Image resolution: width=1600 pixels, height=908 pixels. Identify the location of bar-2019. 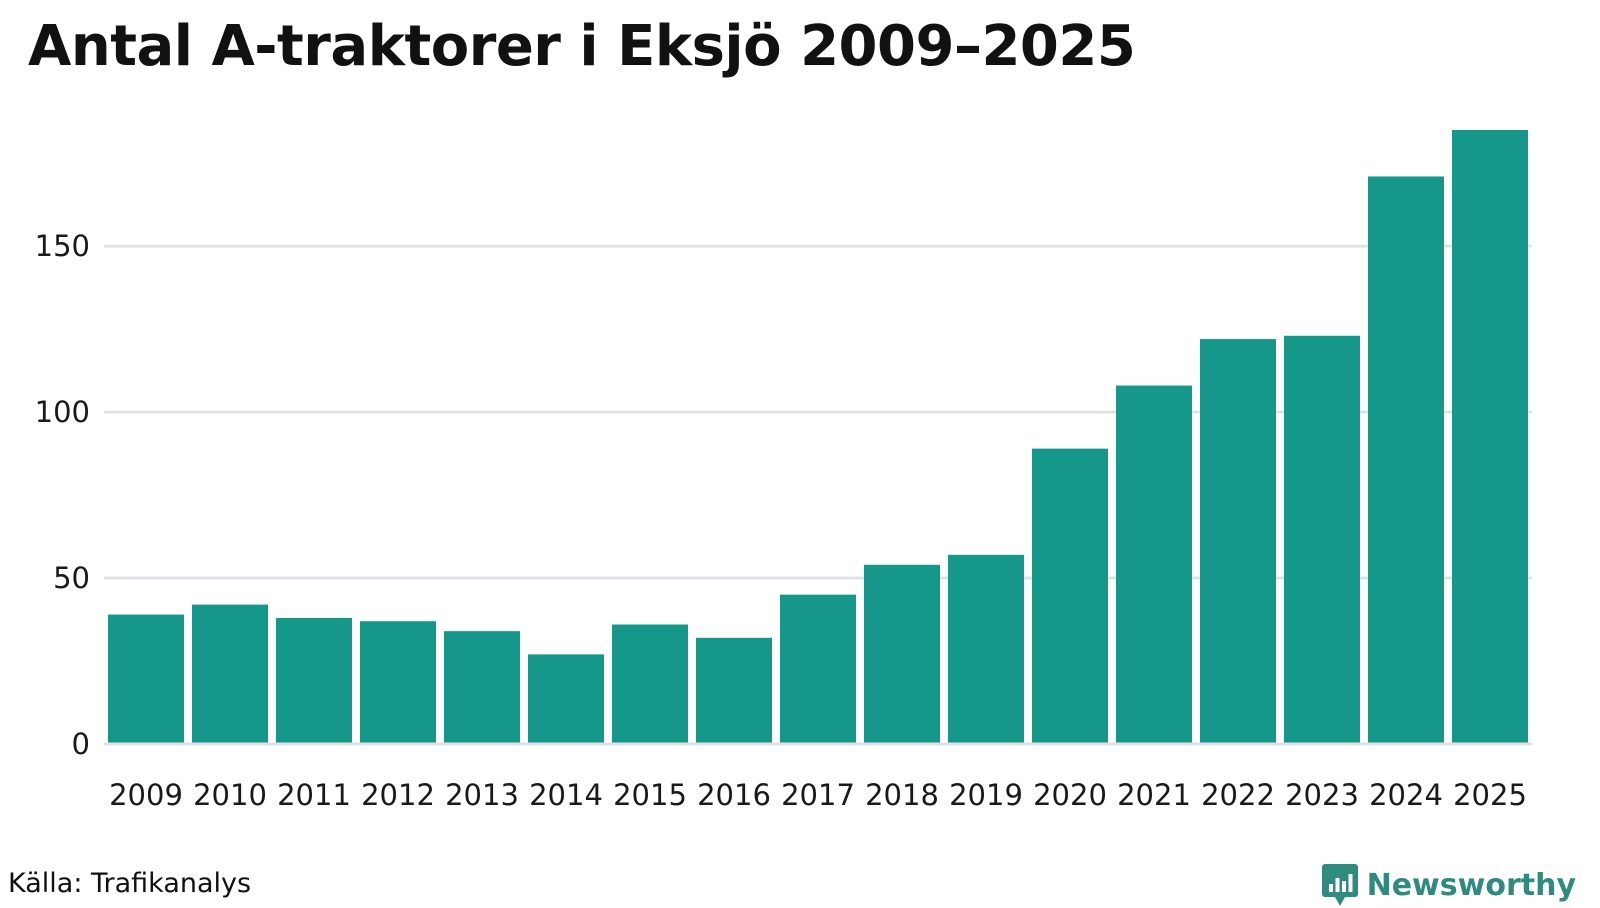
(986, 649).